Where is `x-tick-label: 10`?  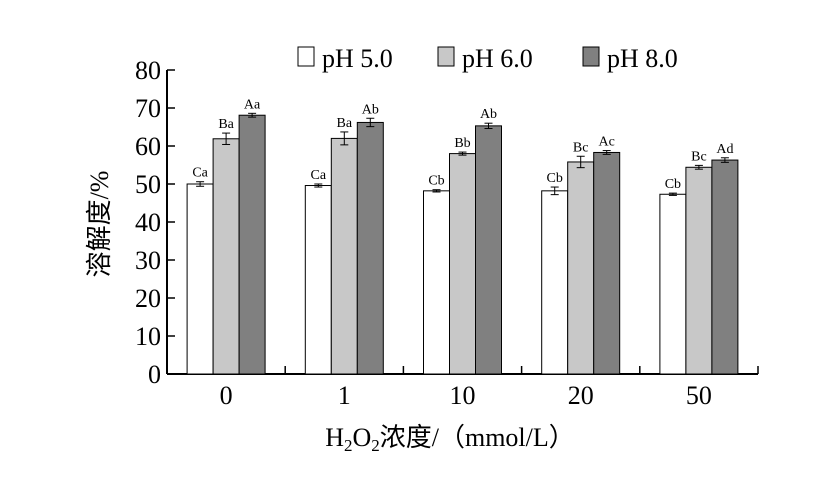
x-tick-label: 10 is located at coordinates (463, 395).